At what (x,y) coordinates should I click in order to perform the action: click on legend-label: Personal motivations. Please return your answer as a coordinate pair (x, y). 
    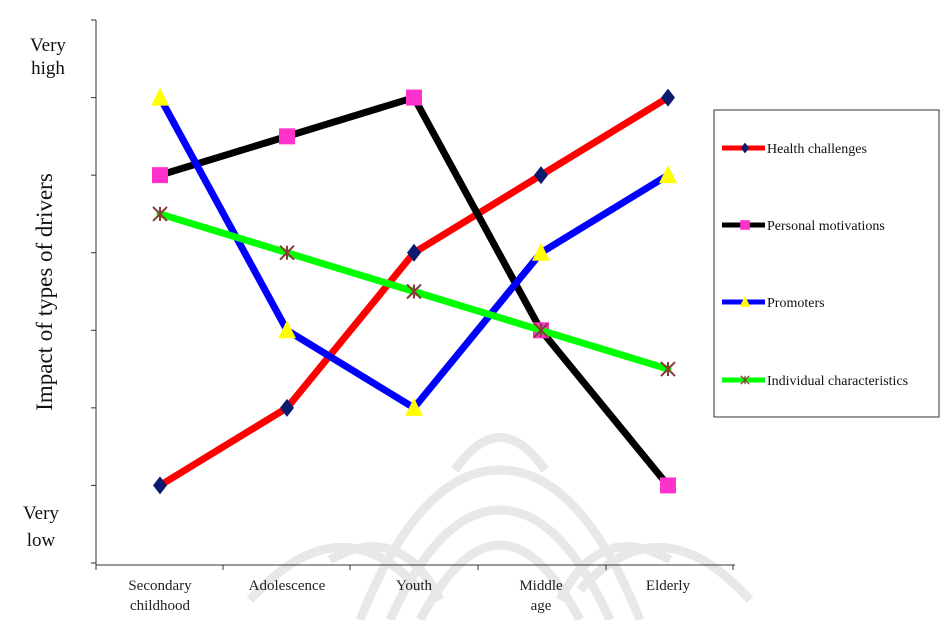
    Looking at the image, I should click on (826, 226).